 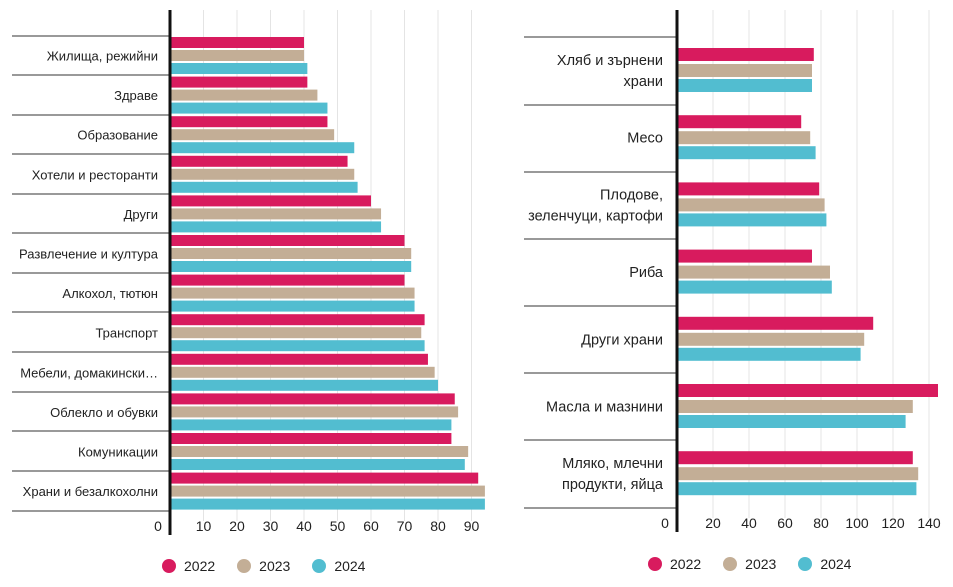 I want to click on tick-label: 80, so click(x=821, y=523).